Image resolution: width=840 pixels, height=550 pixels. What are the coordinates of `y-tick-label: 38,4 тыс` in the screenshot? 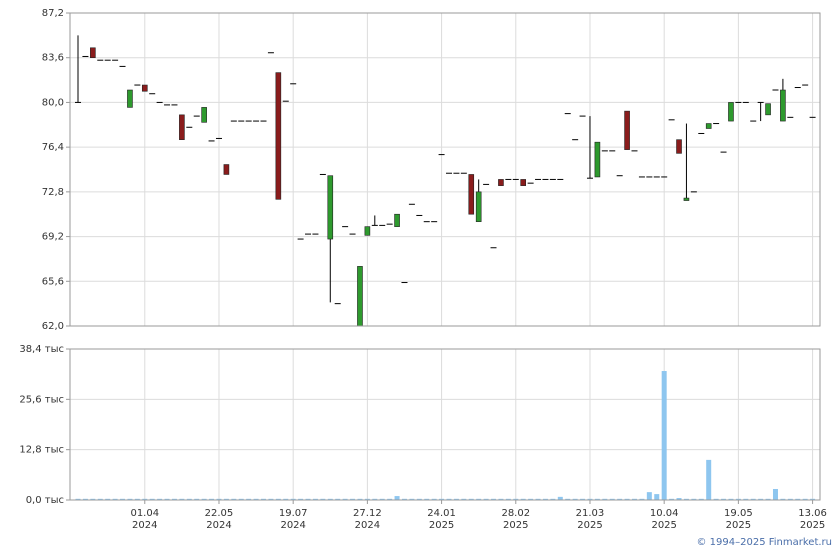 It's located at (41, 349).